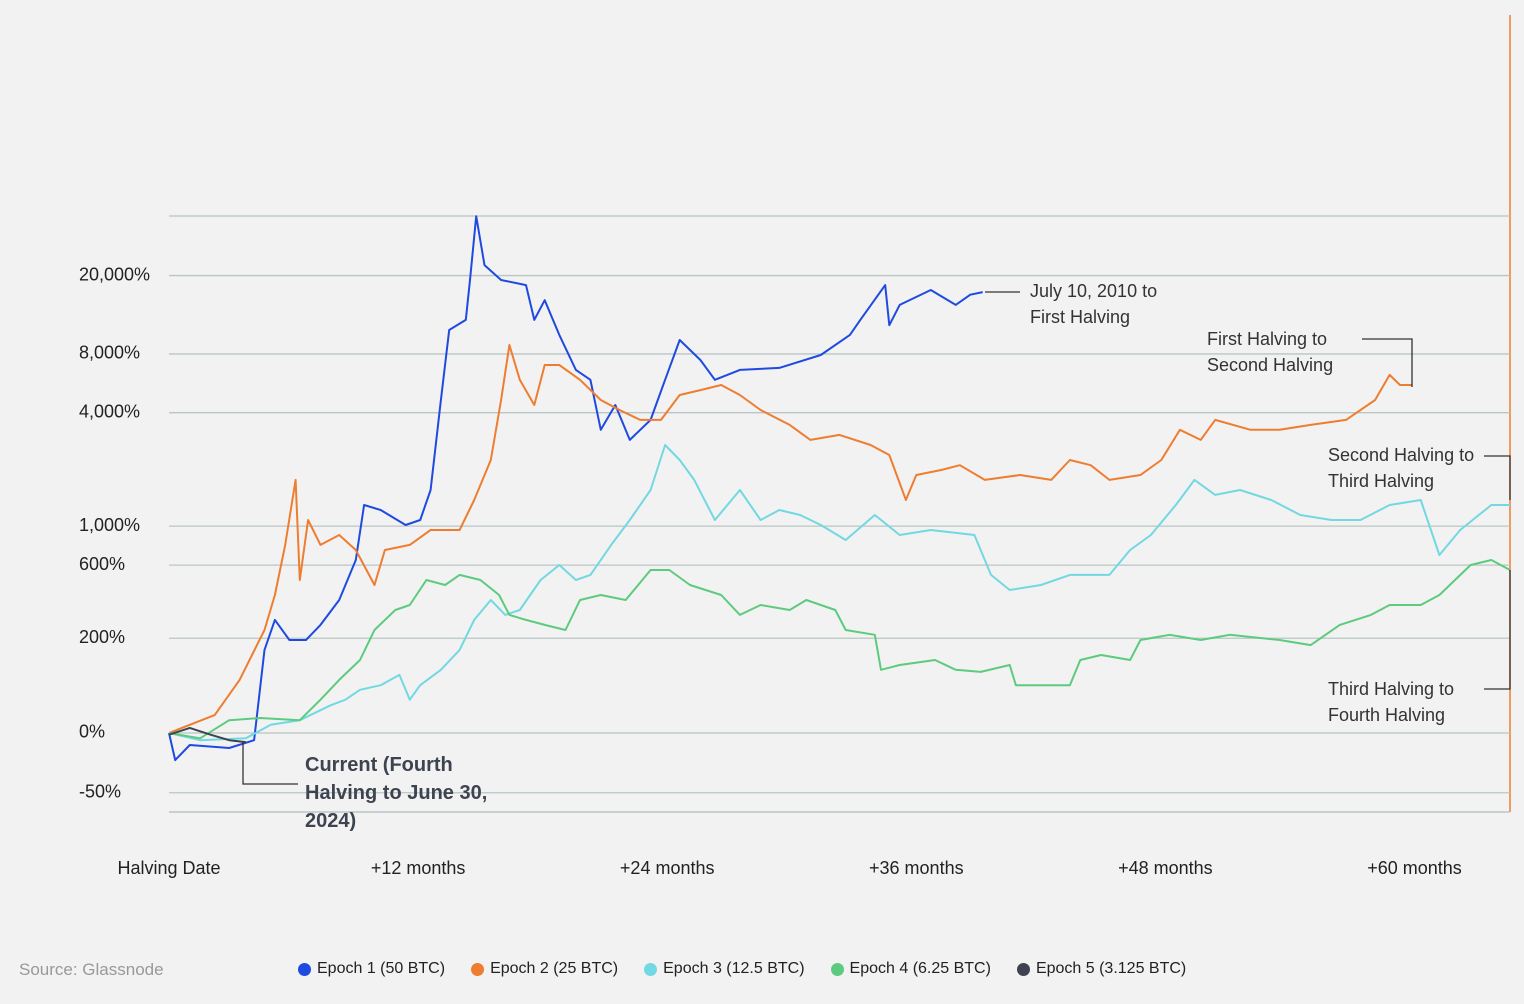 This screenshot has height=1004, width=1524. I want to click on x-tick-label: +60 months, so click(1414, 868).